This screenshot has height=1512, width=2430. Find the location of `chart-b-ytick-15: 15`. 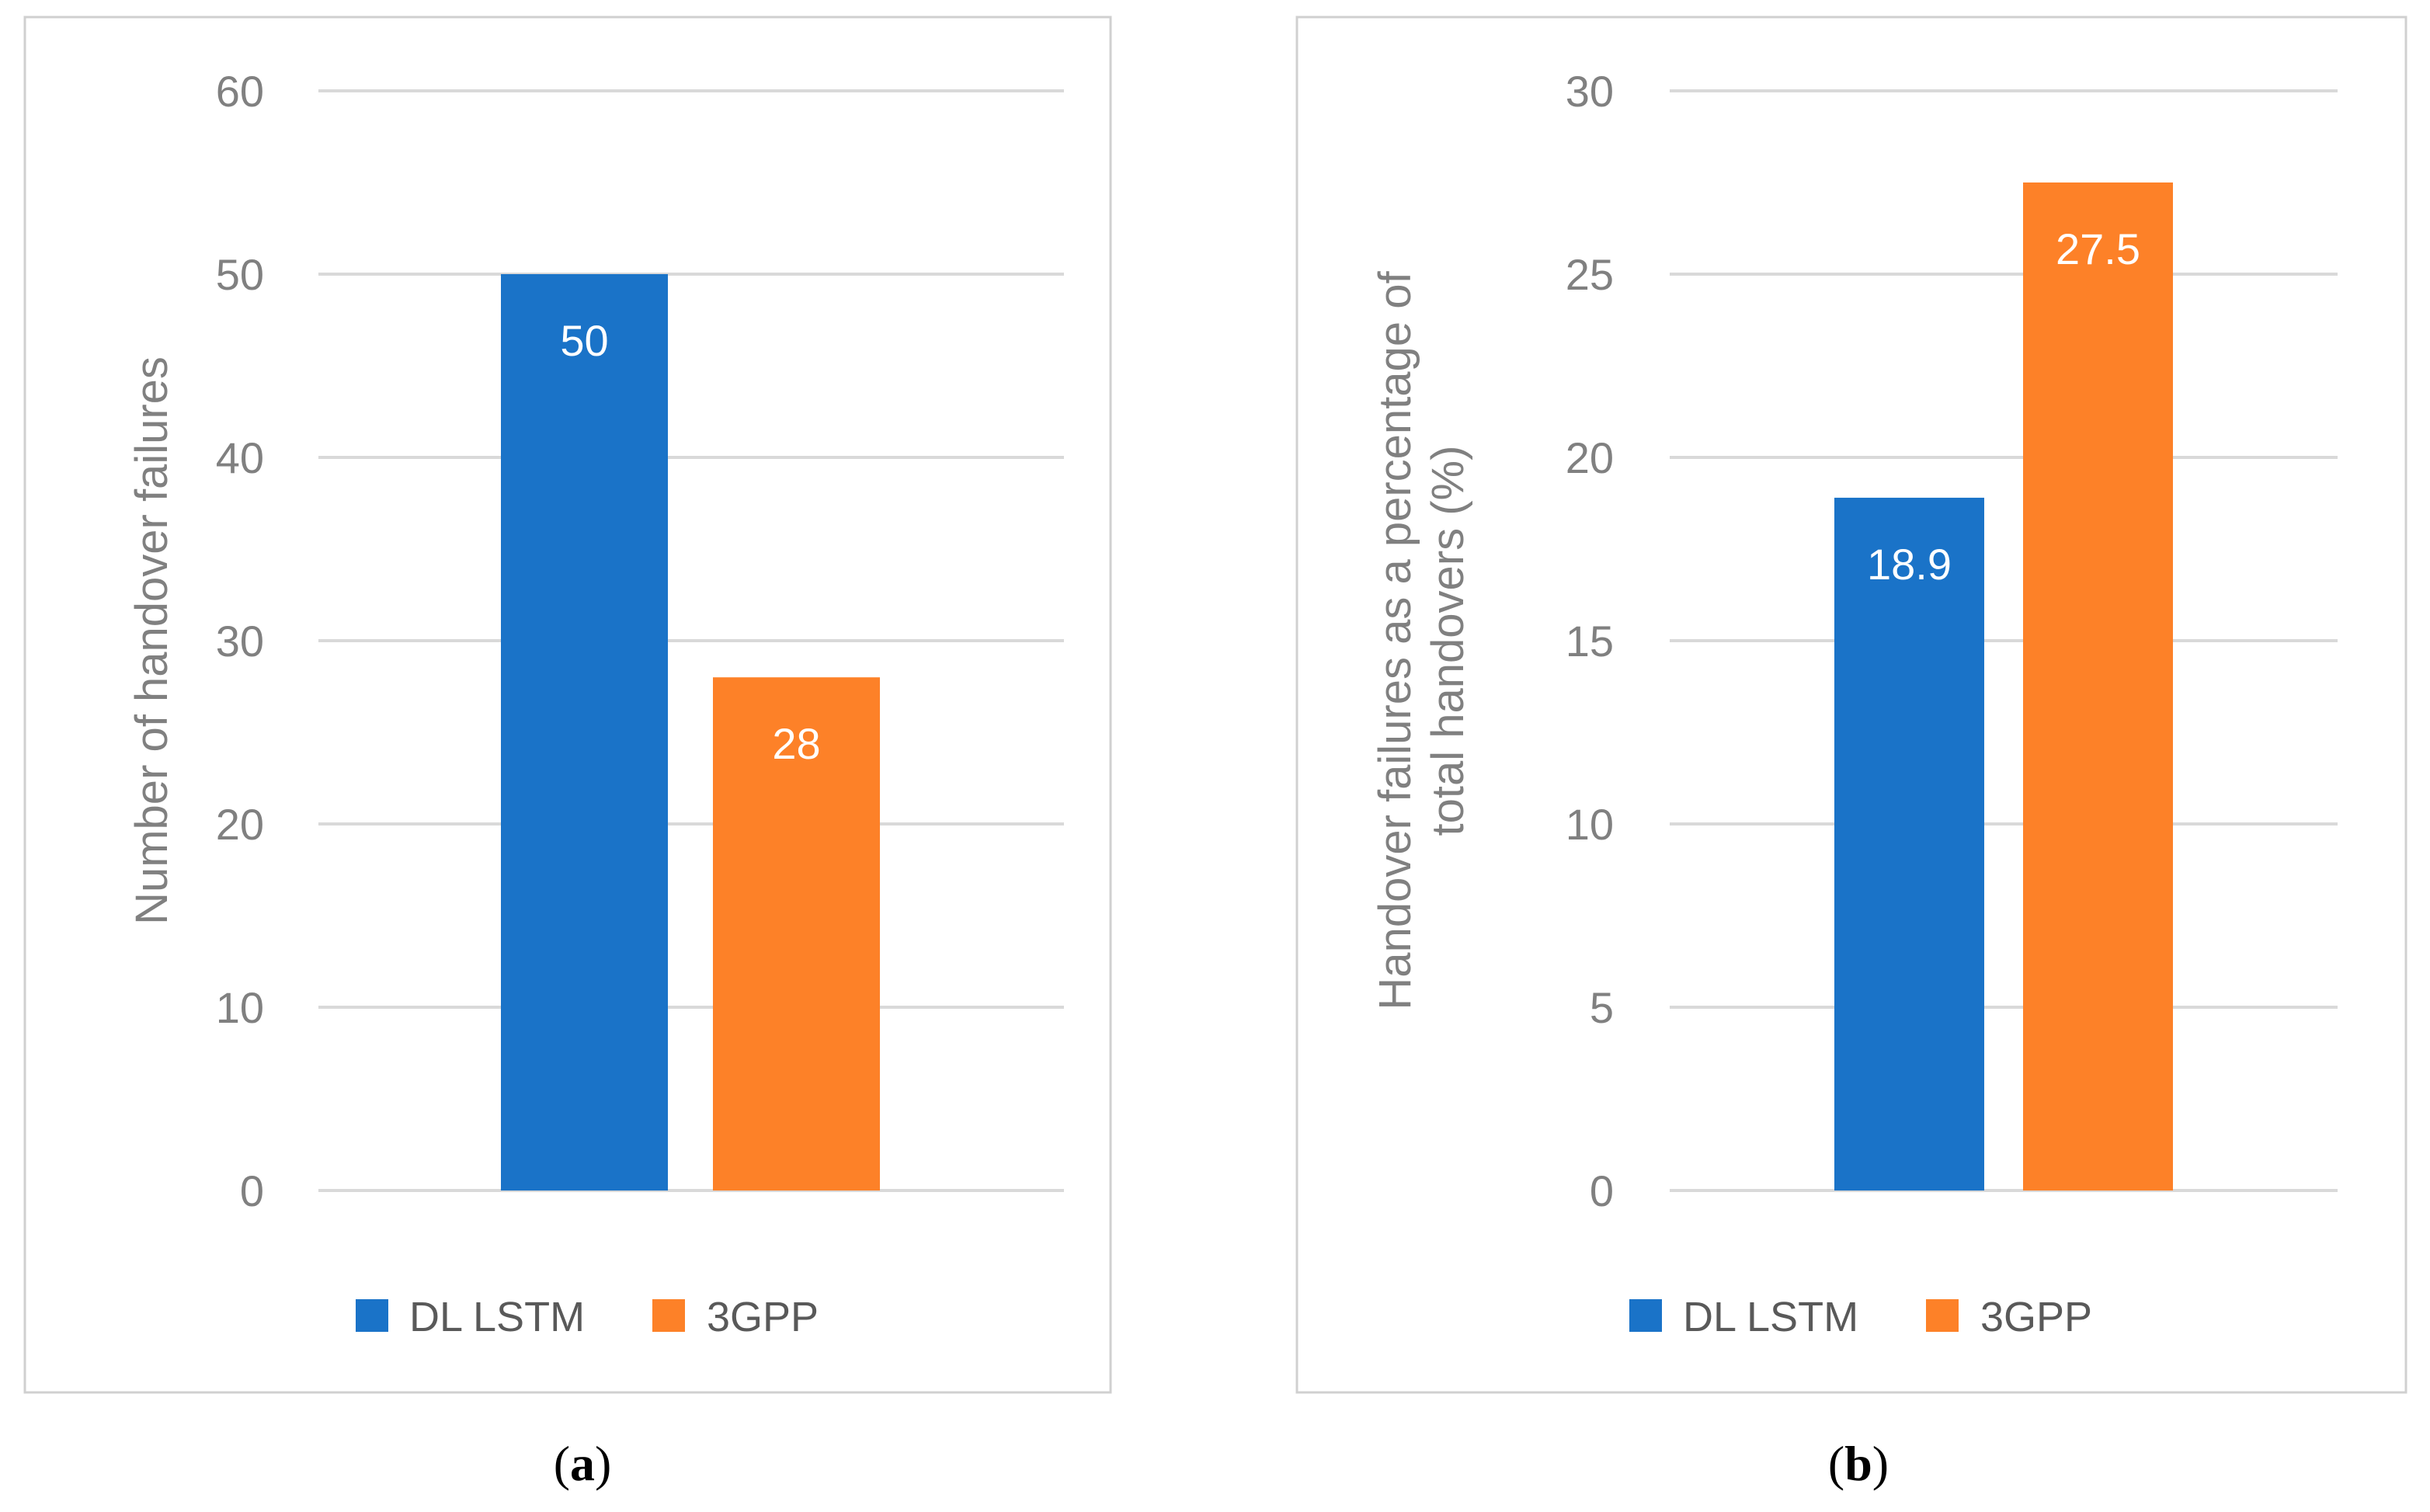

chart-b-ytick-15: 15 is located at coordinates (1590, 641).